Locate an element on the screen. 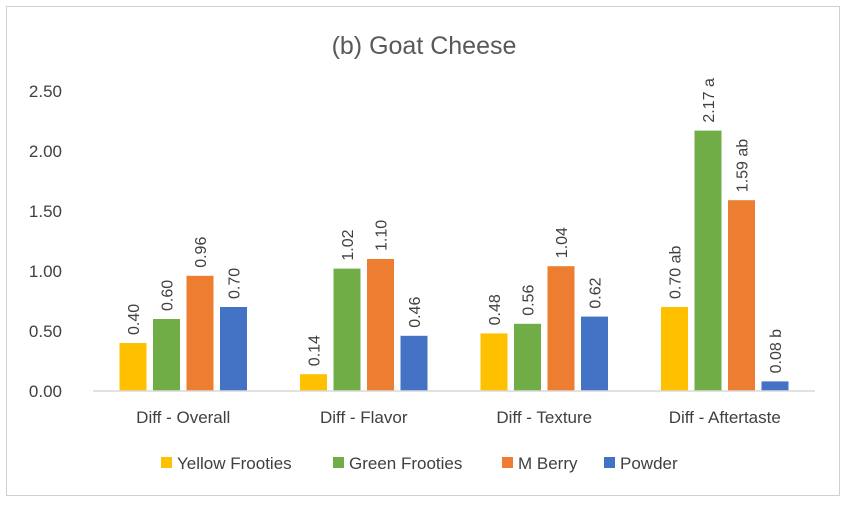 This screenshot has height=508, width=850. data-label: 0.08 b is located at coordinates (776, 351).